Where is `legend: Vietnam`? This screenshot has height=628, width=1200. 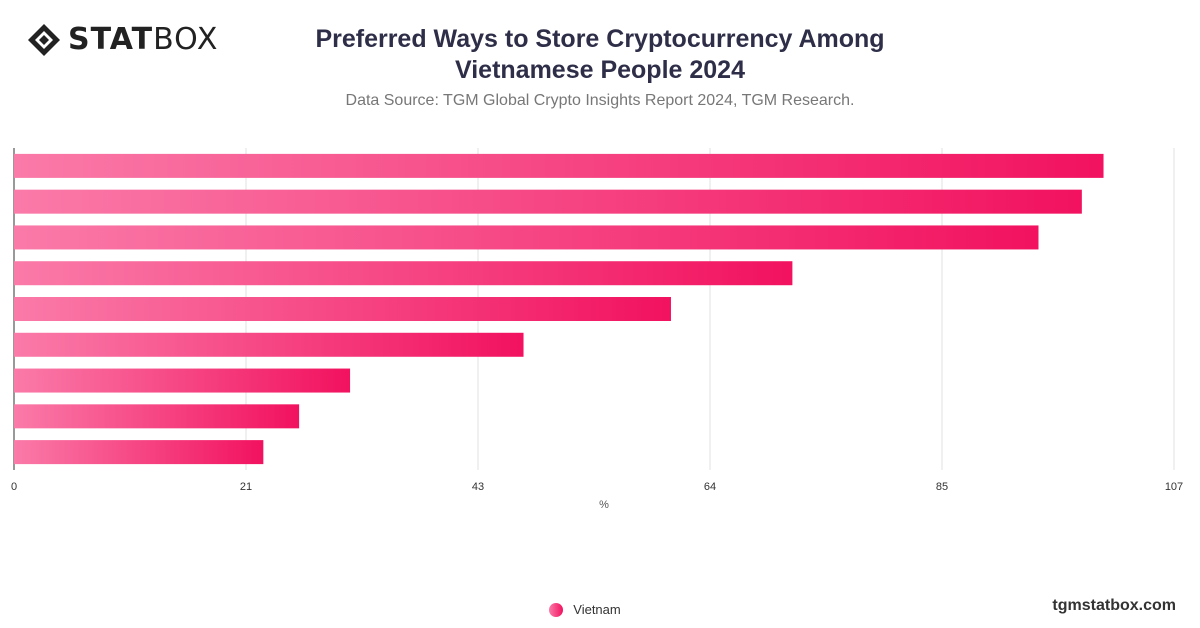 legend: Vietnam is located at coordinates (600, 609).